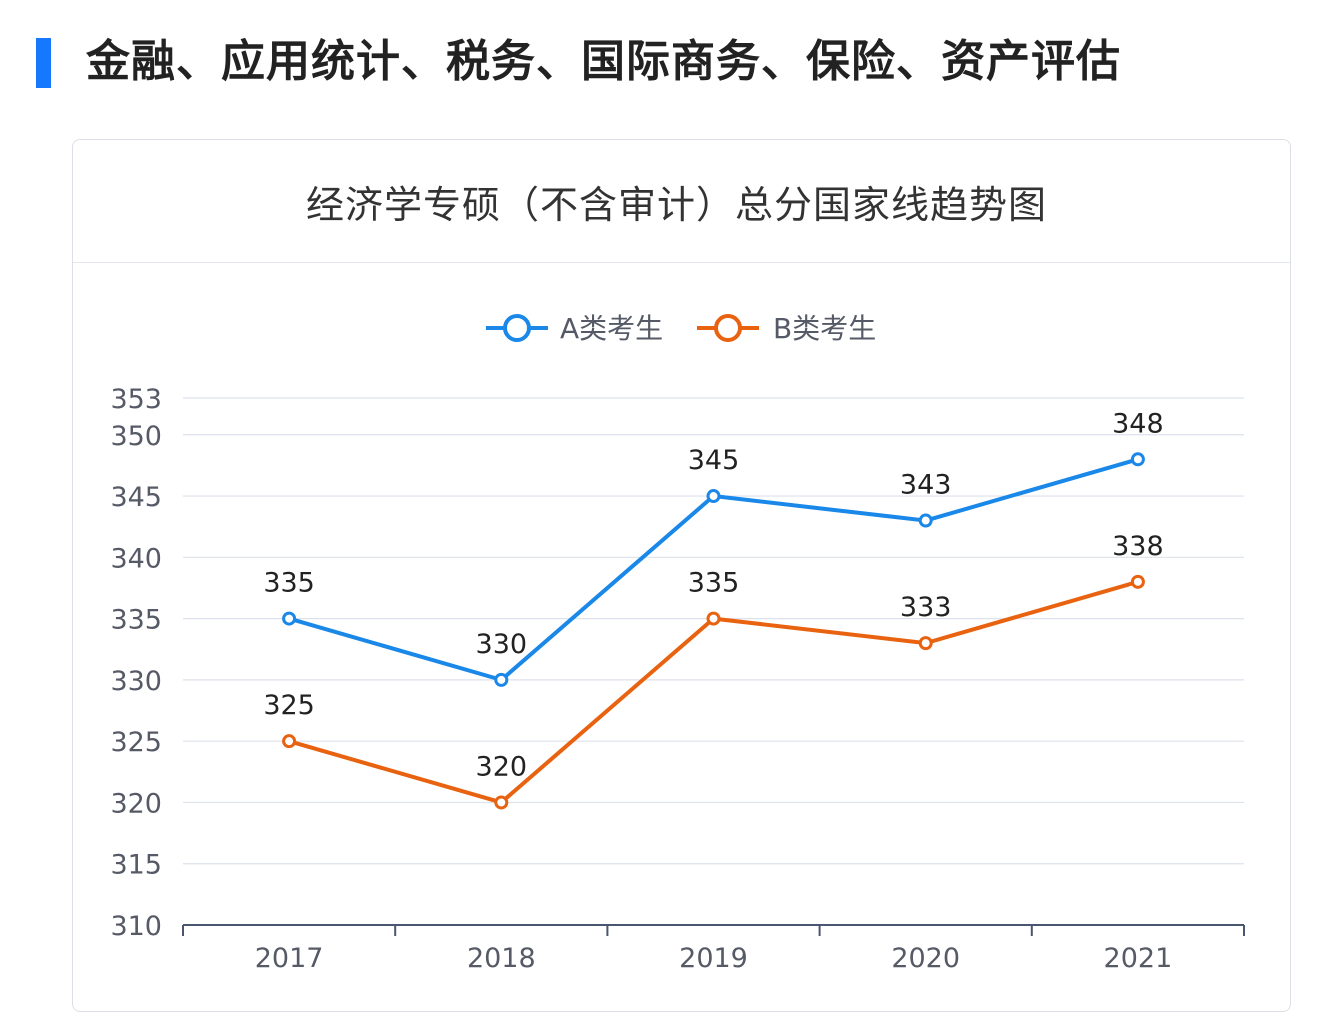 This screenshot has width=1318, height=1020. Describe the element at coordinates (1138, 546) in the screenshot. I see `data-label: 338` at that location.